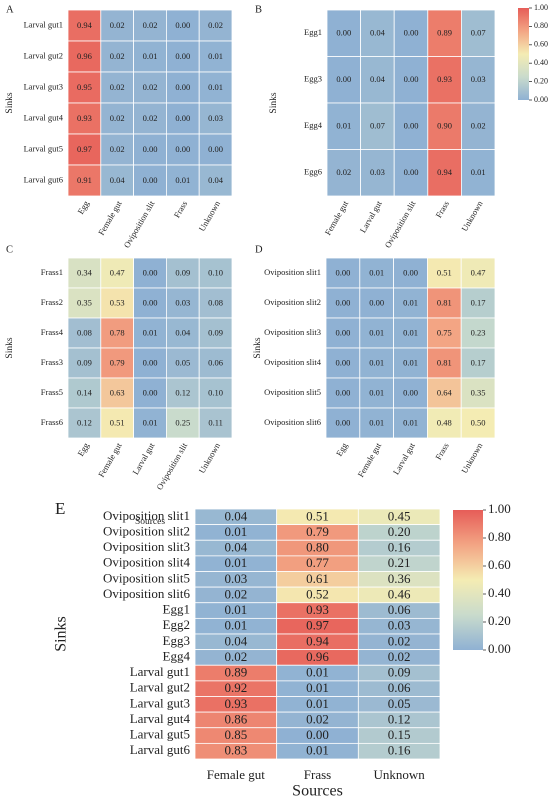 The image size is (550, 801). What do you see at coordinates (117, 302) in the screenshot?
I see `cell-label: 0.53` at bounding box center [117, 302].